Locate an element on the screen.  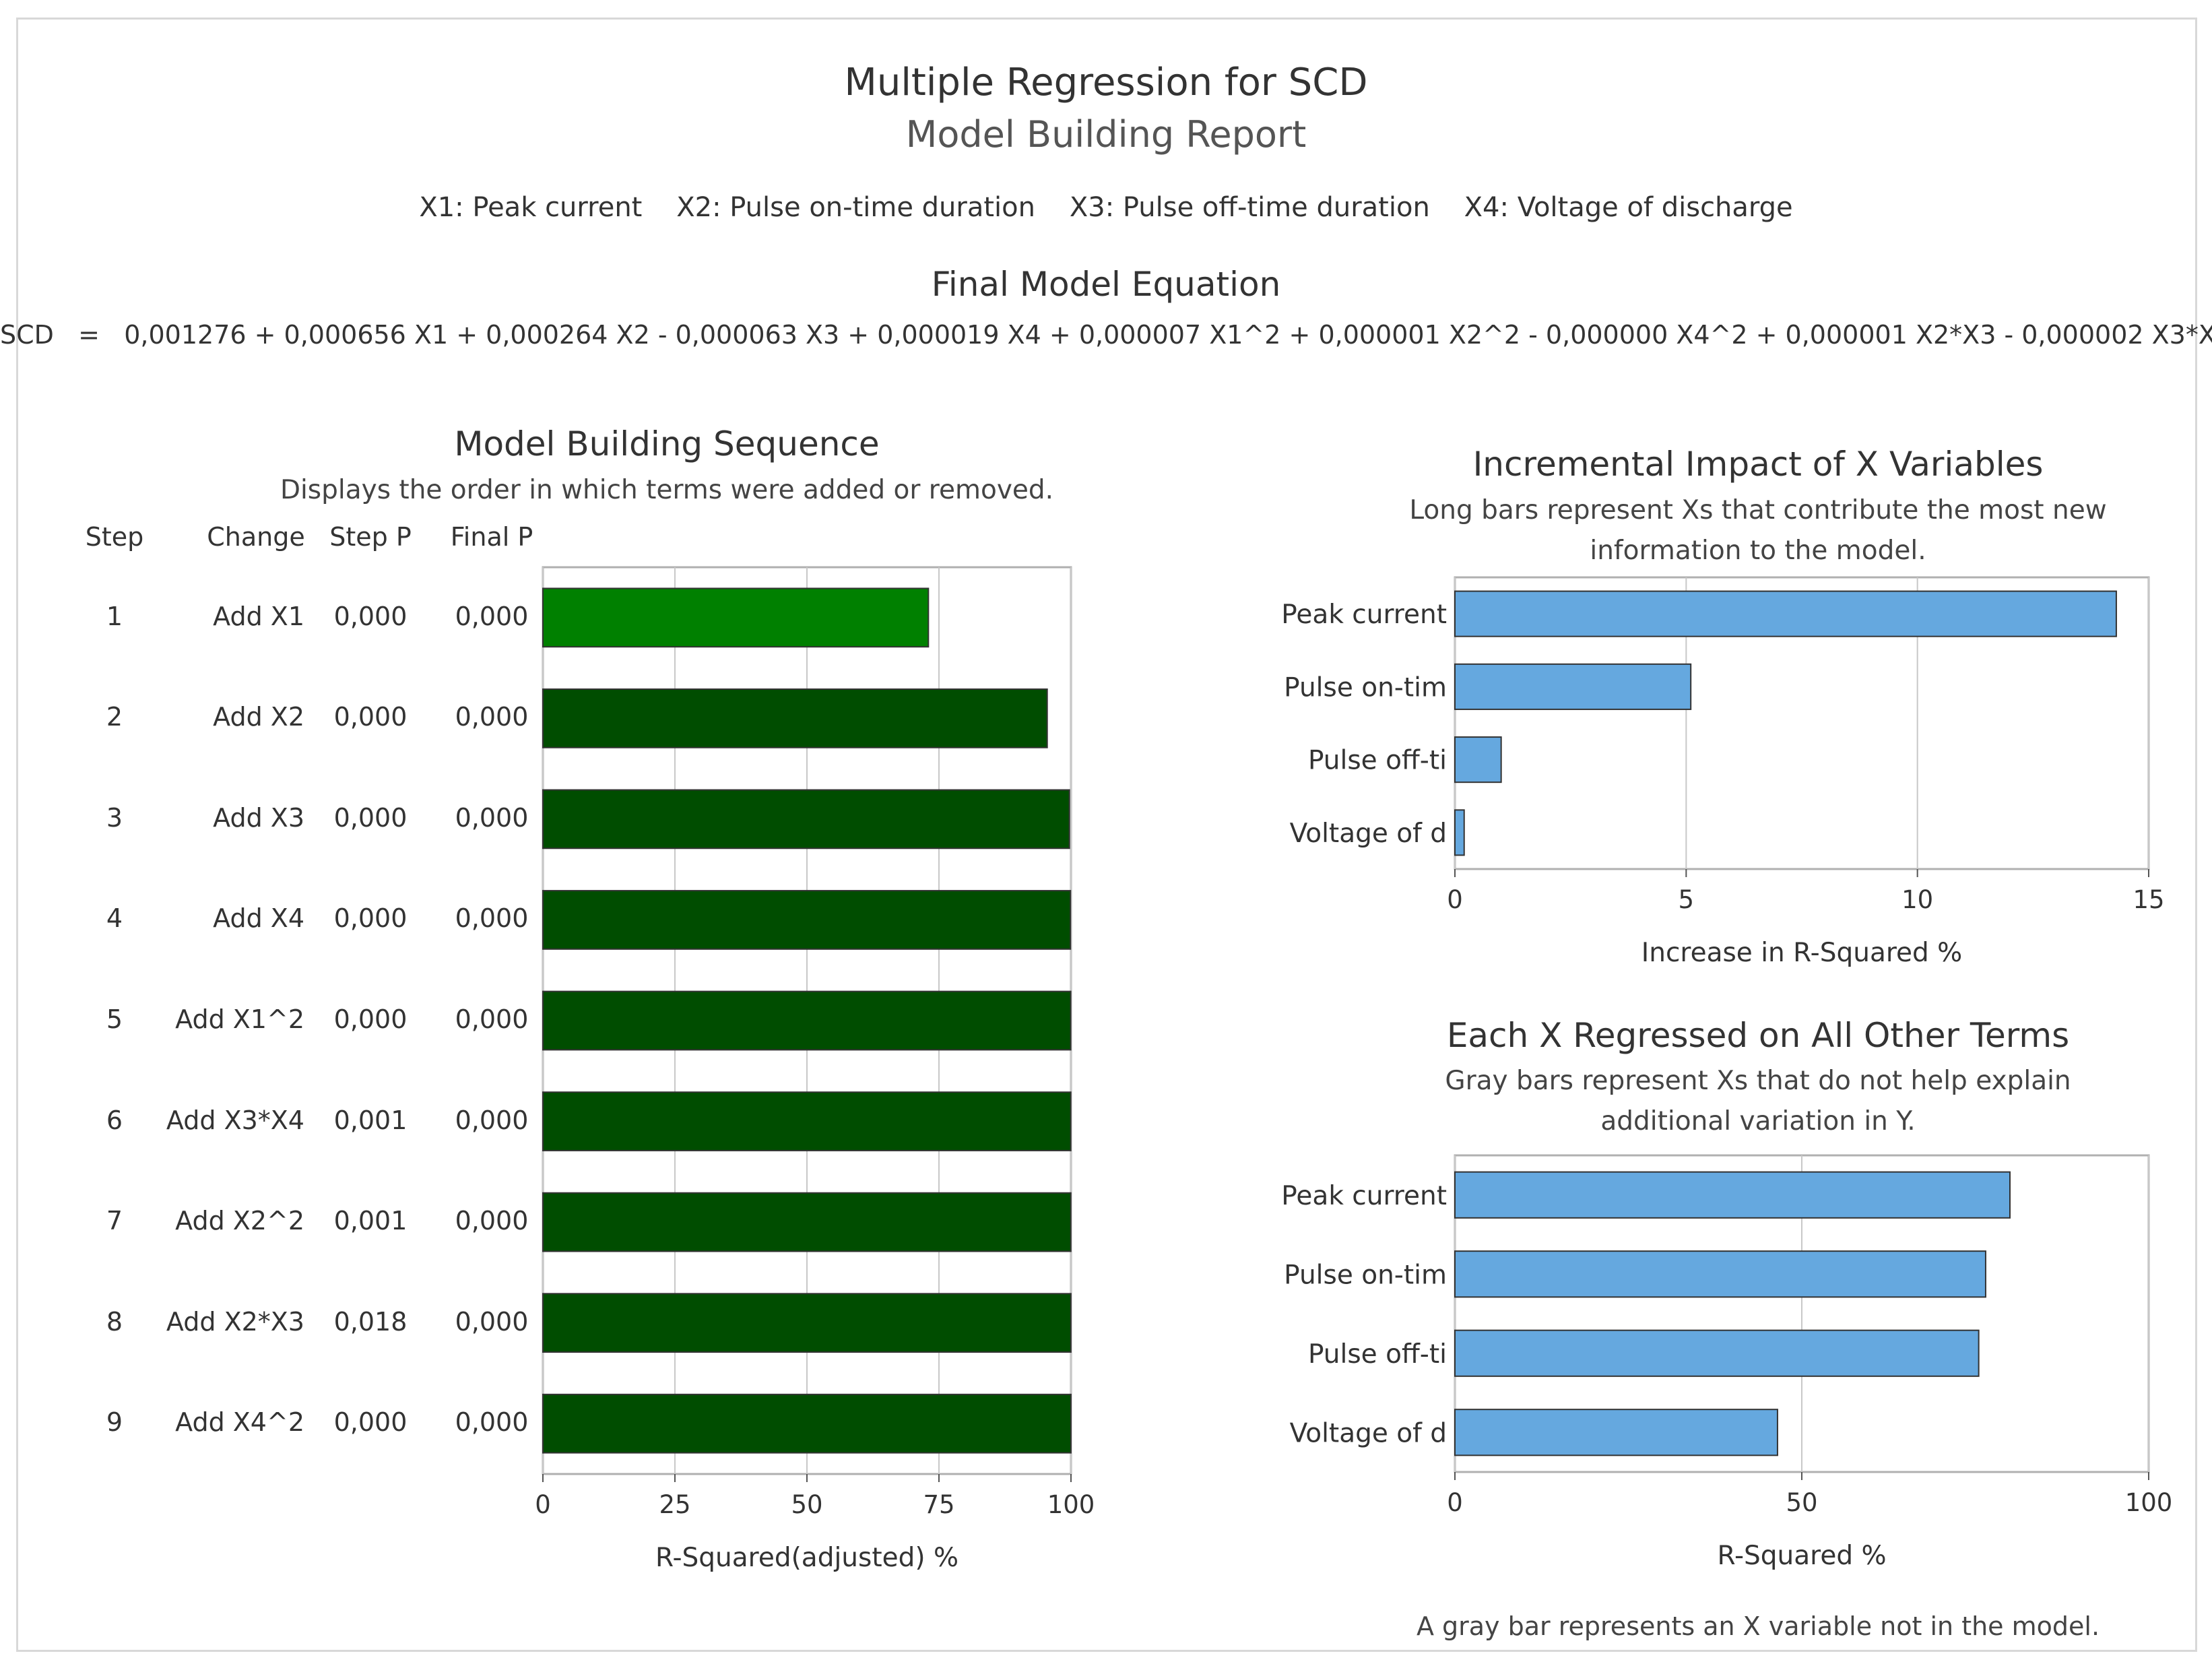
incremental-subtitle-line2: information to the model. is located at coordinates (1758, 551).